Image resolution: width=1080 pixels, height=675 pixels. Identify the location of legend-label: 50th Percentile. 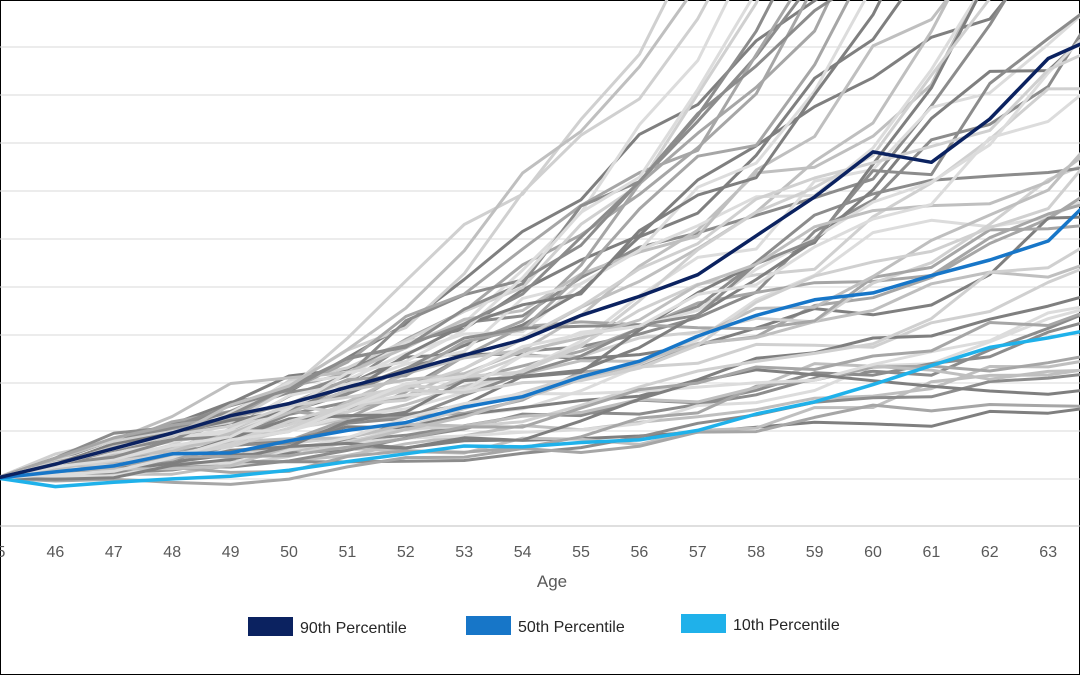
(571, 627).